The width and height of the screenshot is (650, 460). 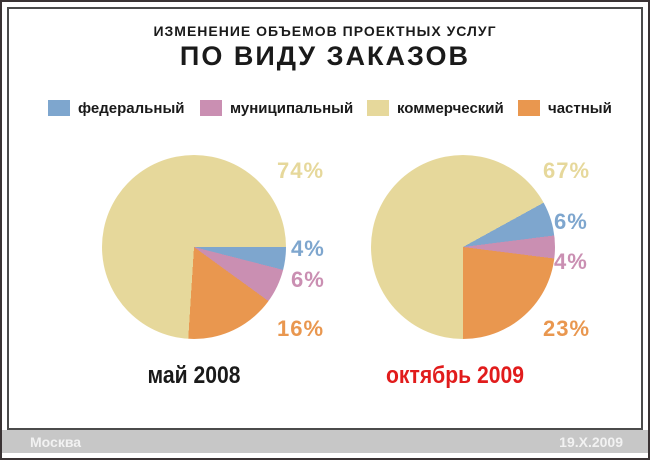 What do you see at coordinates (194, 375) in the screenshot?
I see `caption-may-2008: май 2008` at bounding box center [194, 375].